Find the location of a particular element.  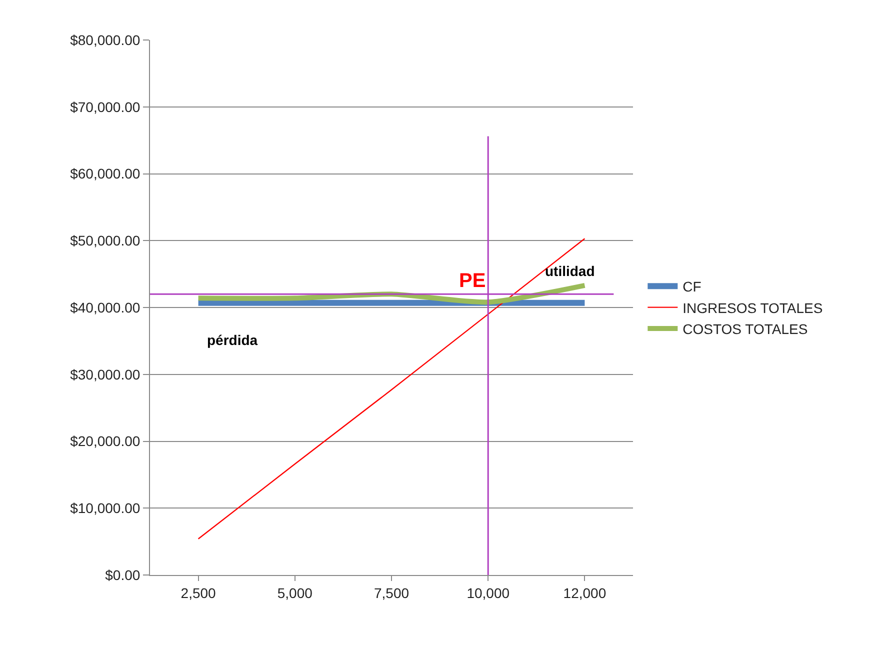

y-tick-label: $50,000.00 is located at coordinates (105, 240).